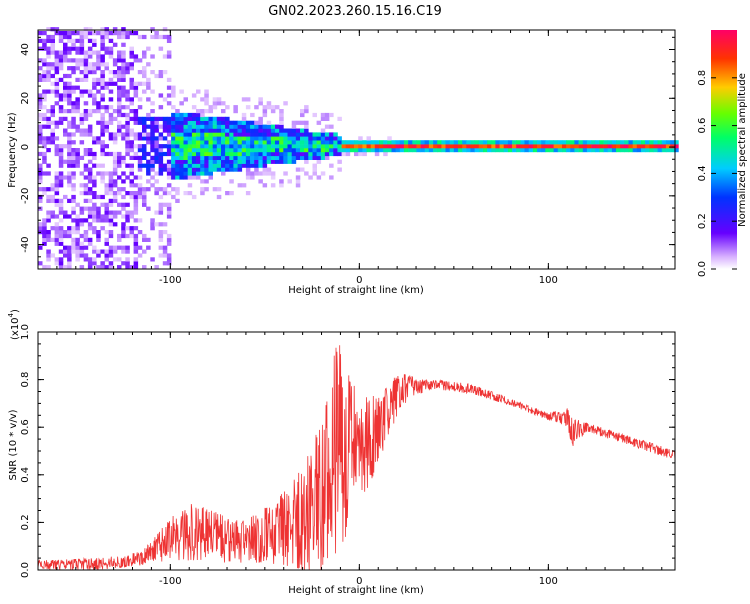 The height and width of the screenshot is (604, 750). What do you see at coordinates (25, 98) in the screenshot?
I see `y-tick-label: 20` at bounding box center [25, 98].